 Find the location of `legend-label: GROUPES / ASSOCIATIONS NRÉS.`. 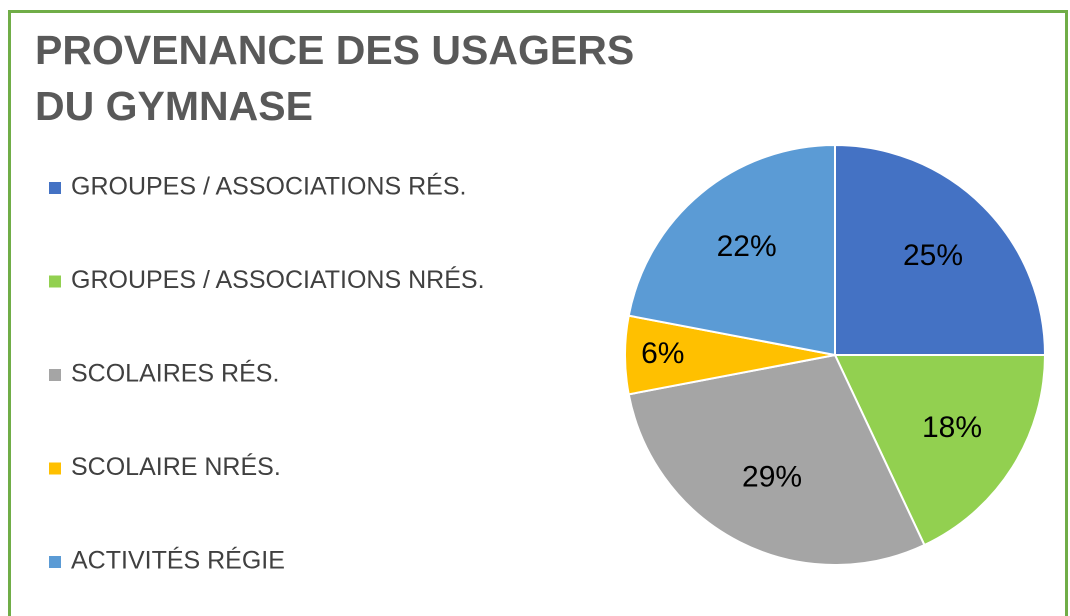

legend-label: GROUPES / ASSOCIATIONS NRÉS. is located at coordinates (278, 279).